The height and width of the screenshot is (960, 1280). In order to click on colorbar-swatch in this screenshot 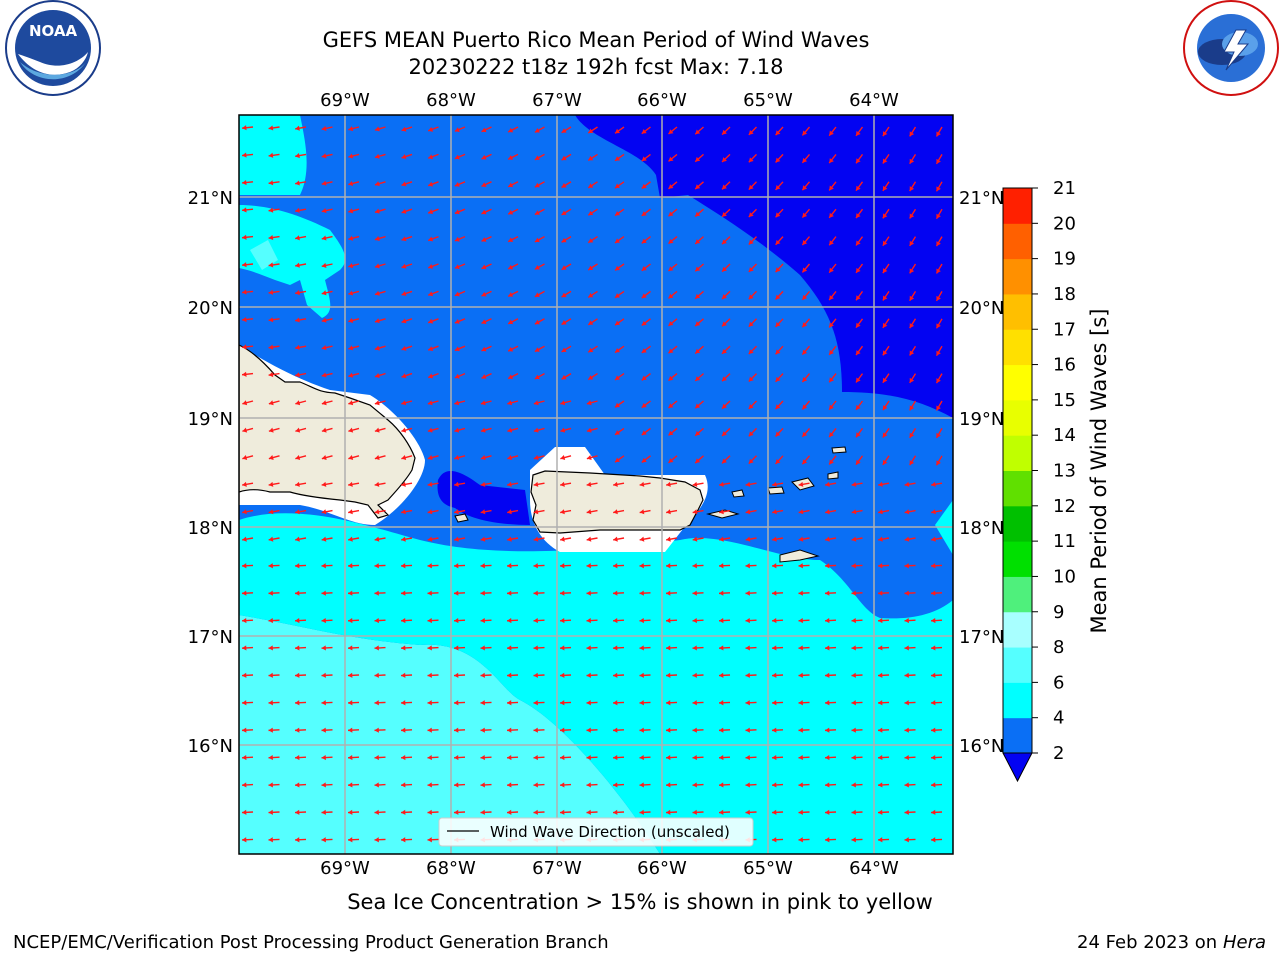, I will do `click(1017, 311)`.